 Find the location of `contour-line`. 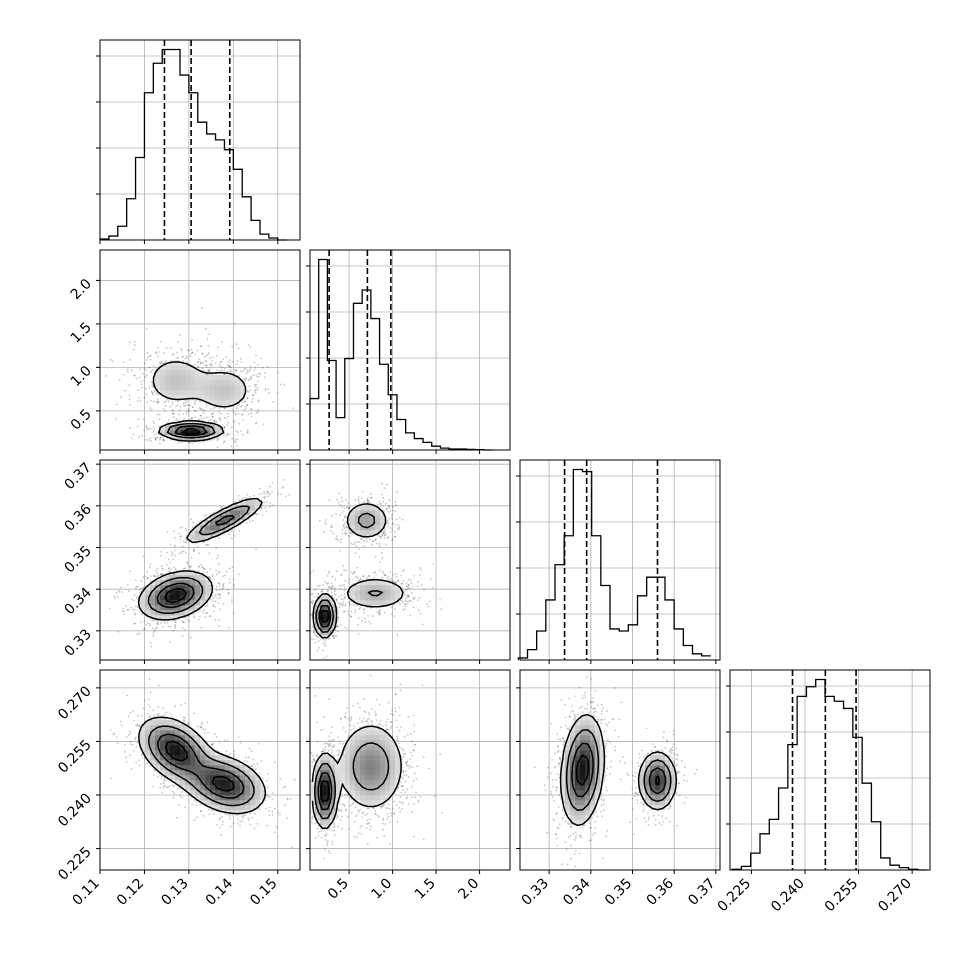

contour-line is located at coordinates (191, 430).